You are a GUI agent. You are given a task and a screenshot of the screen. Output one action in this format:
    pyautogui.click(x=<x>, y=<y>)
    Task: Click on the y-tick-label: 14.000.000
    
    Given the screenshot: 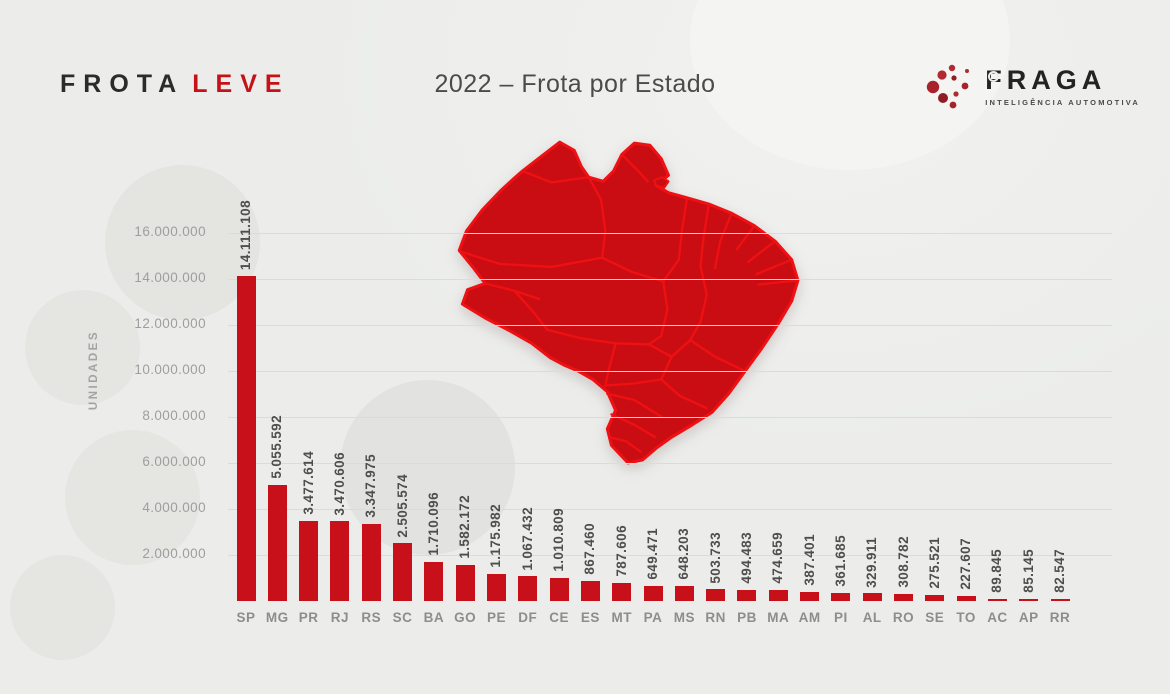 What is the action you would take?
    pyautogui.click(x=170, y=277)
    